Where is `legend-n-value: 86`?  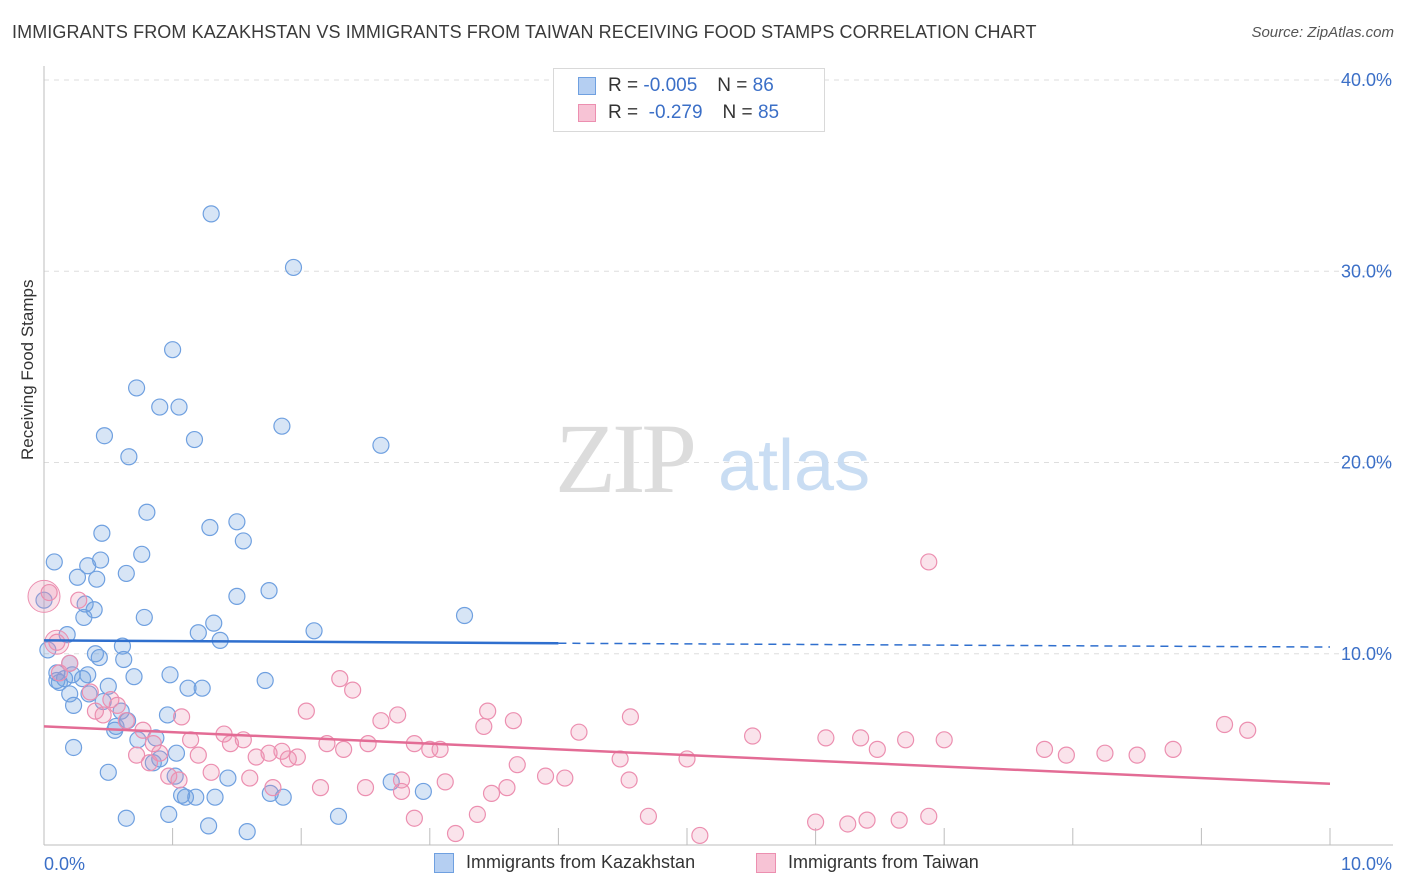
legend-n-value: 86 is located at coordinates (763, 85).